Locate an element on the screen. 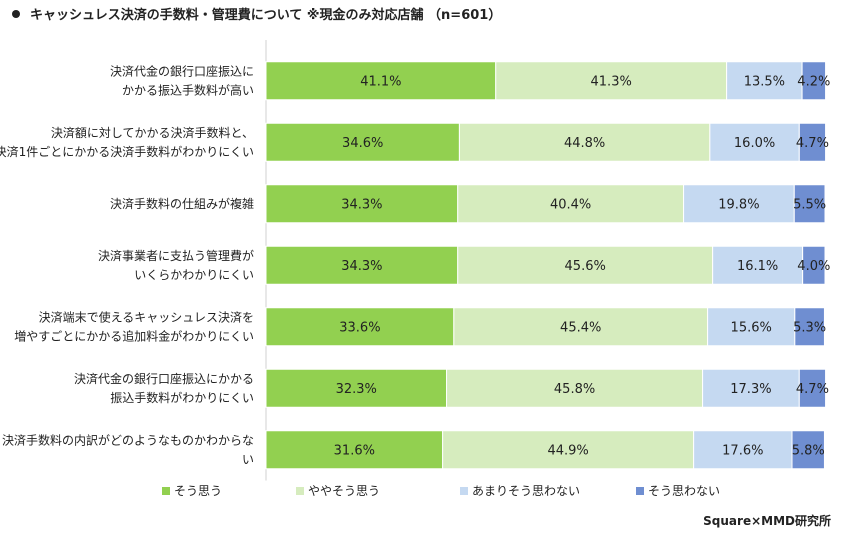 The height and width of the screenshot is (537, 845). data-label: 4.0% is located at coordinates (813, 266).